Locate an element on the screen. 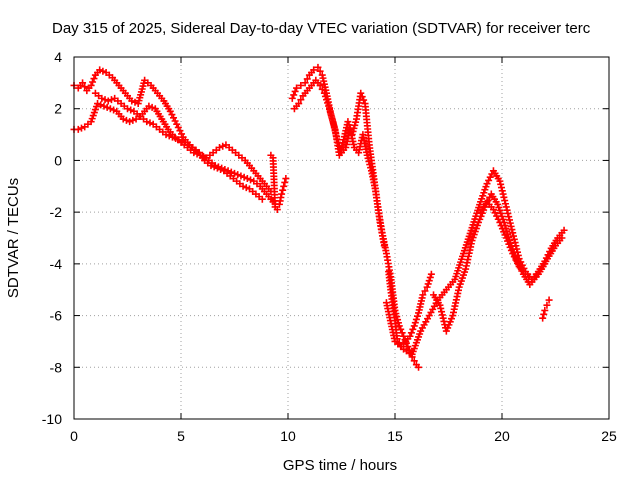 Image resolution: width=640 pixels, height=480 pixels. x-tick-label: 20 is located at coordinates (502, 436).